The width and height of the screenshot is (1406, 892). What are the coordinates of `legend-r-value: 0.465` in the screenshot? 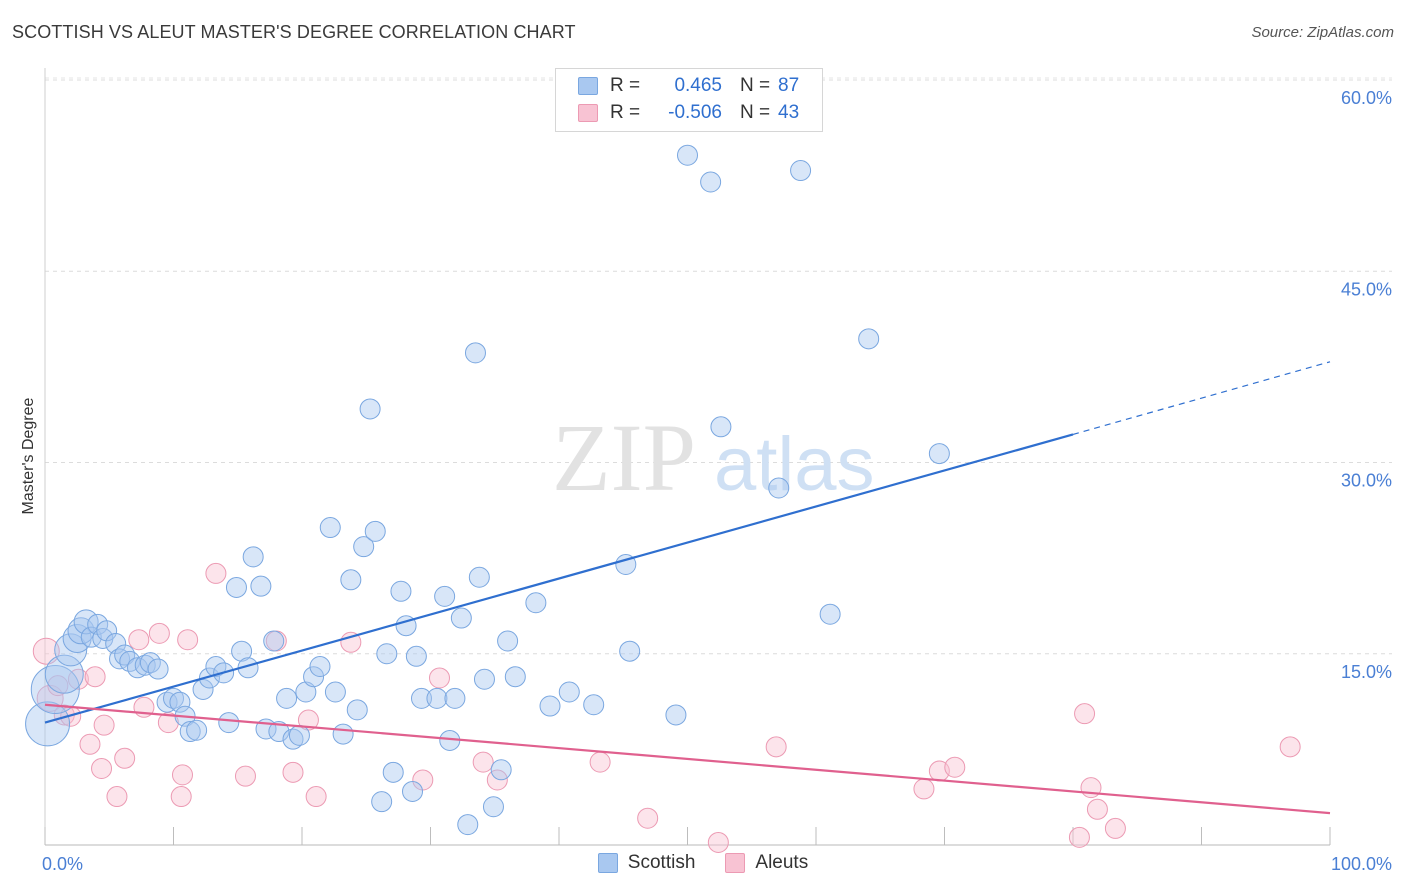 It's located at (698, 85).